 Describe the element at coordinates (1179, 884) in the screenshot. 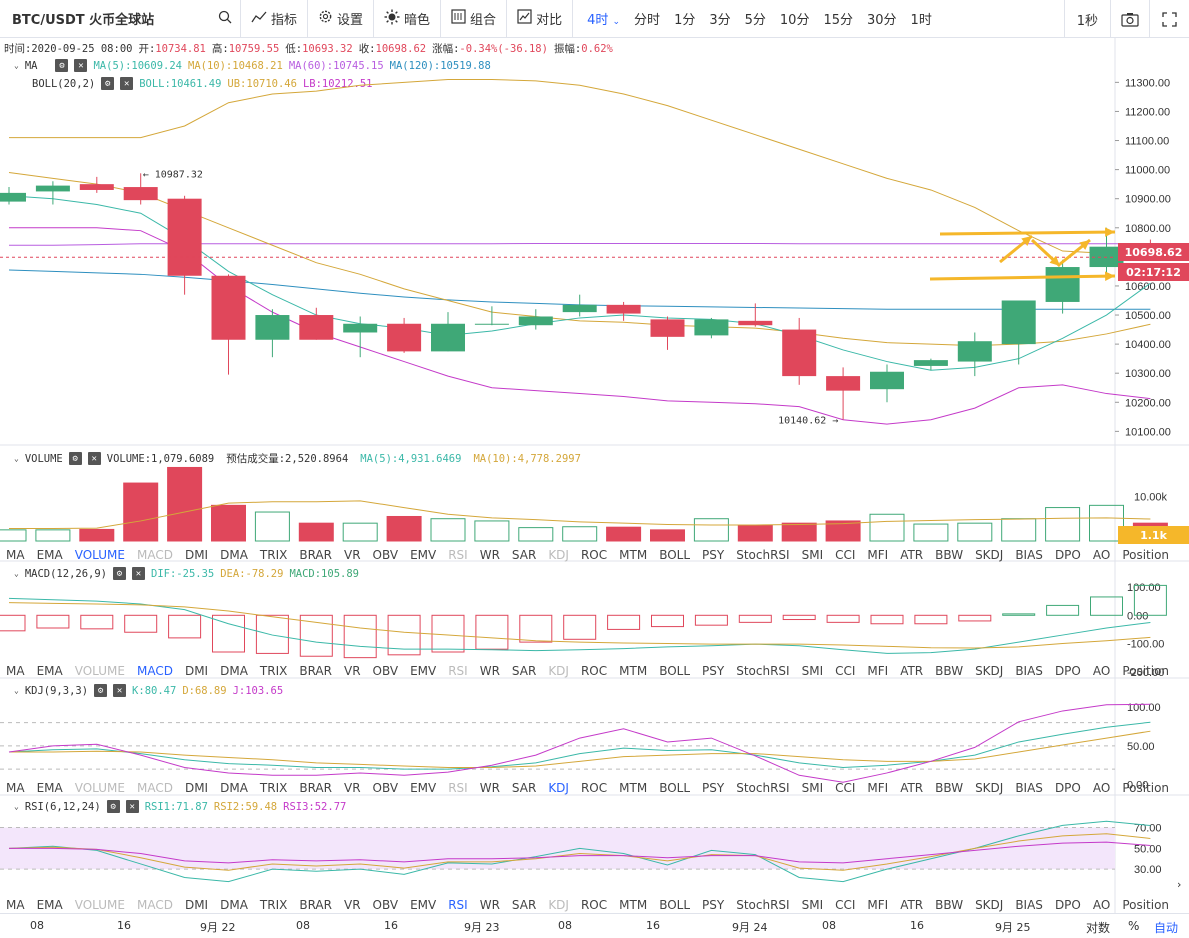

I see `scroll-right-icon: ›` at that location.